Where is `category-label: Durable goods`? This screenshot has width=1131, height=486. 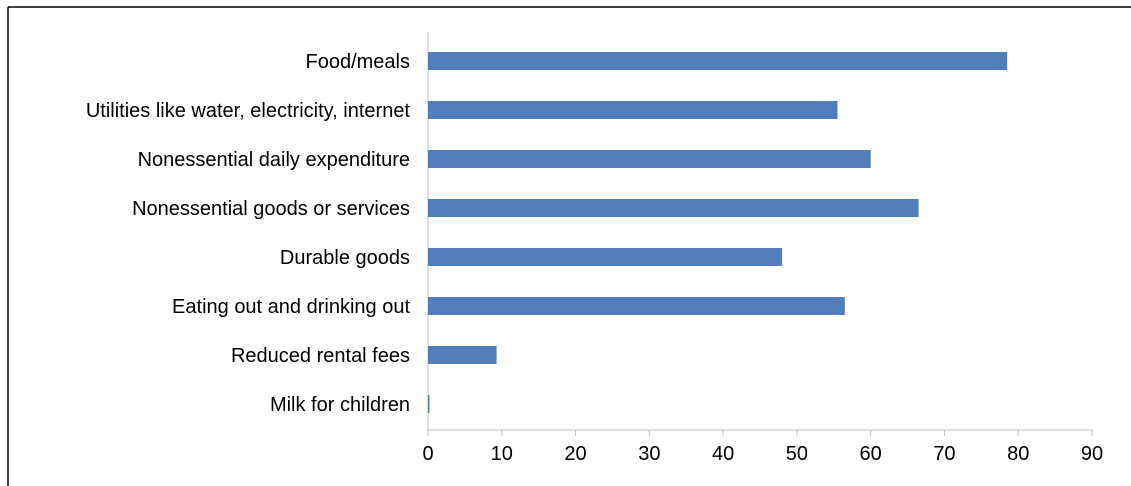 category-label: Durable goods is located at coordinates (345, 258).